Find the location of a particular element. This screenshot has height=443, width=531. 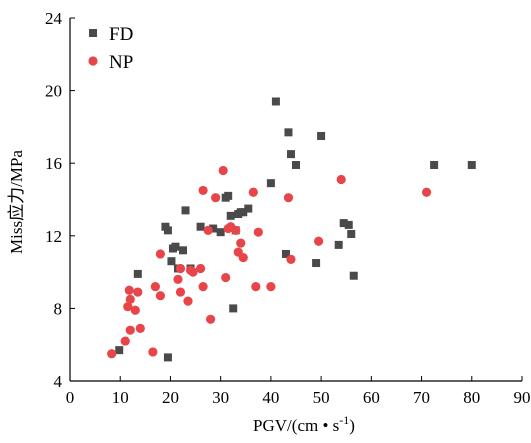

y-axis-title: Miss应力/MPa is located at coordinates (16, 202).